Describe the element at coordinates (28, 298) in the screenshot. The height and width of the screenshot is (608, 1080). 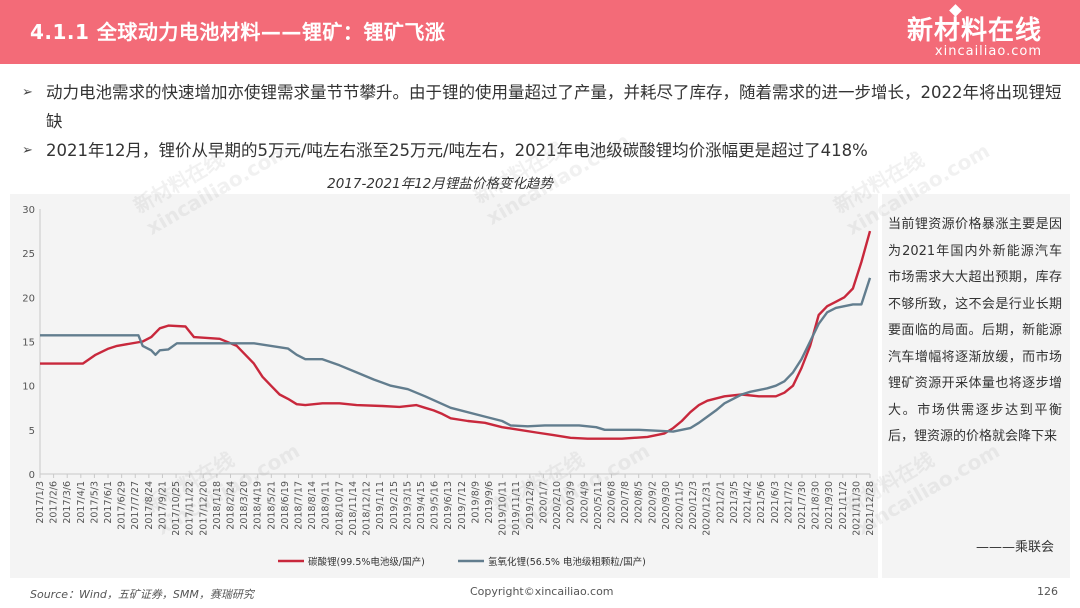
I see `y-tick-label: 20` at that location.